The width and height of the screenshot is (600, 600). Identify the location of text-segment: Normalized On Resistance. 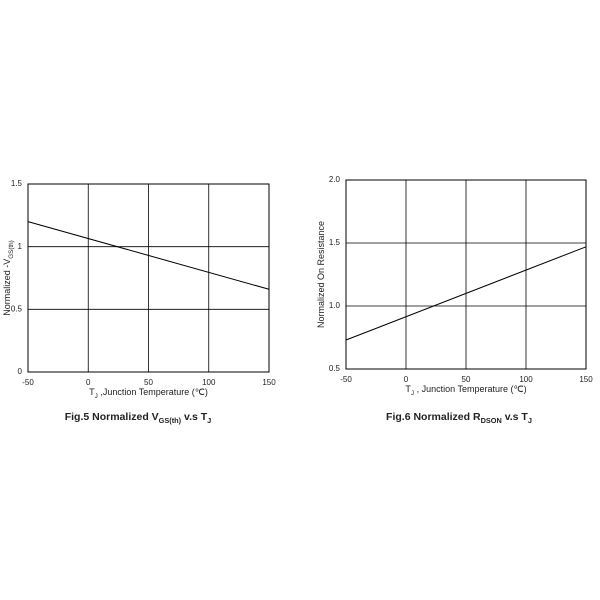
(321, 274).